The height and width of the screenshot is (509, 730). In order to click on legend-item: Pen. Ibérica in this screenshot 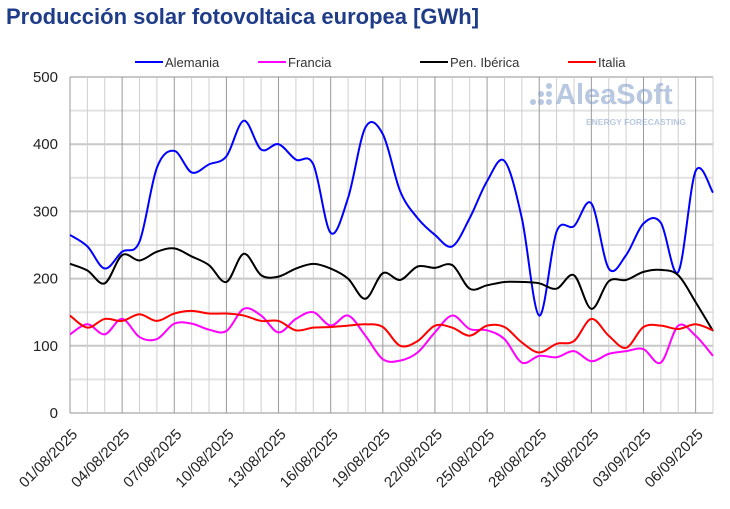, I will do `click(470, 62)`.